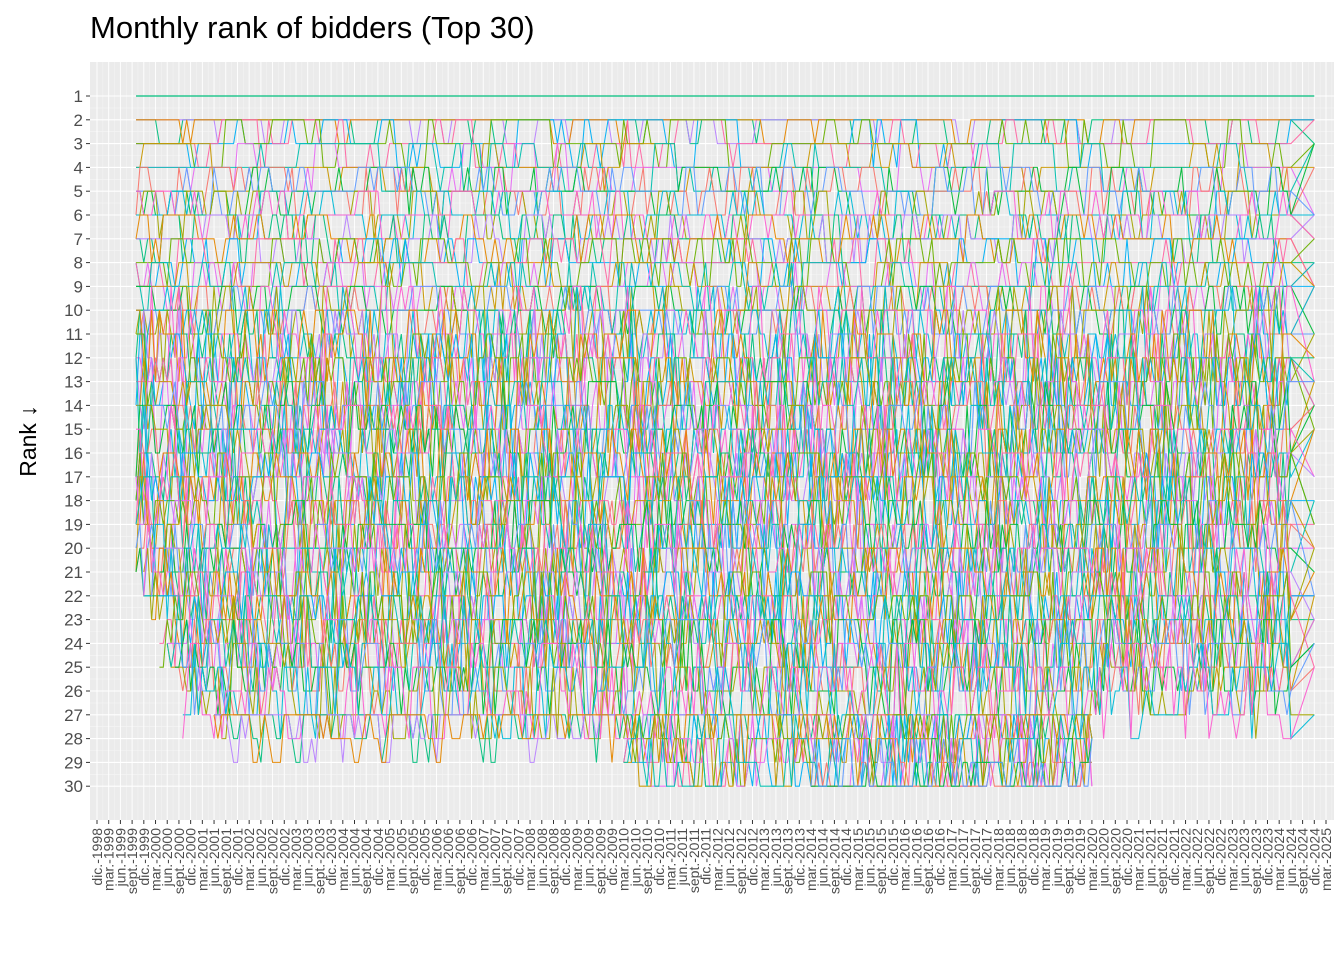 The height and width of the screenshot is (960, 1344). I want to click on x-tick-label: dic.-2014, so click(846, 857).